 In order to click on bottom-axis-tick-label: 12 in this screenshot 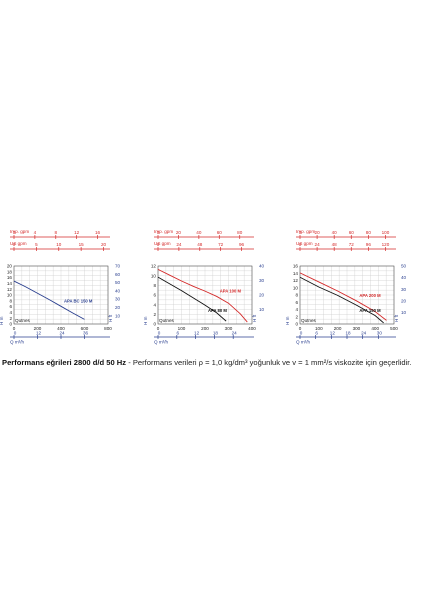, I will do `click(197, 333)`.